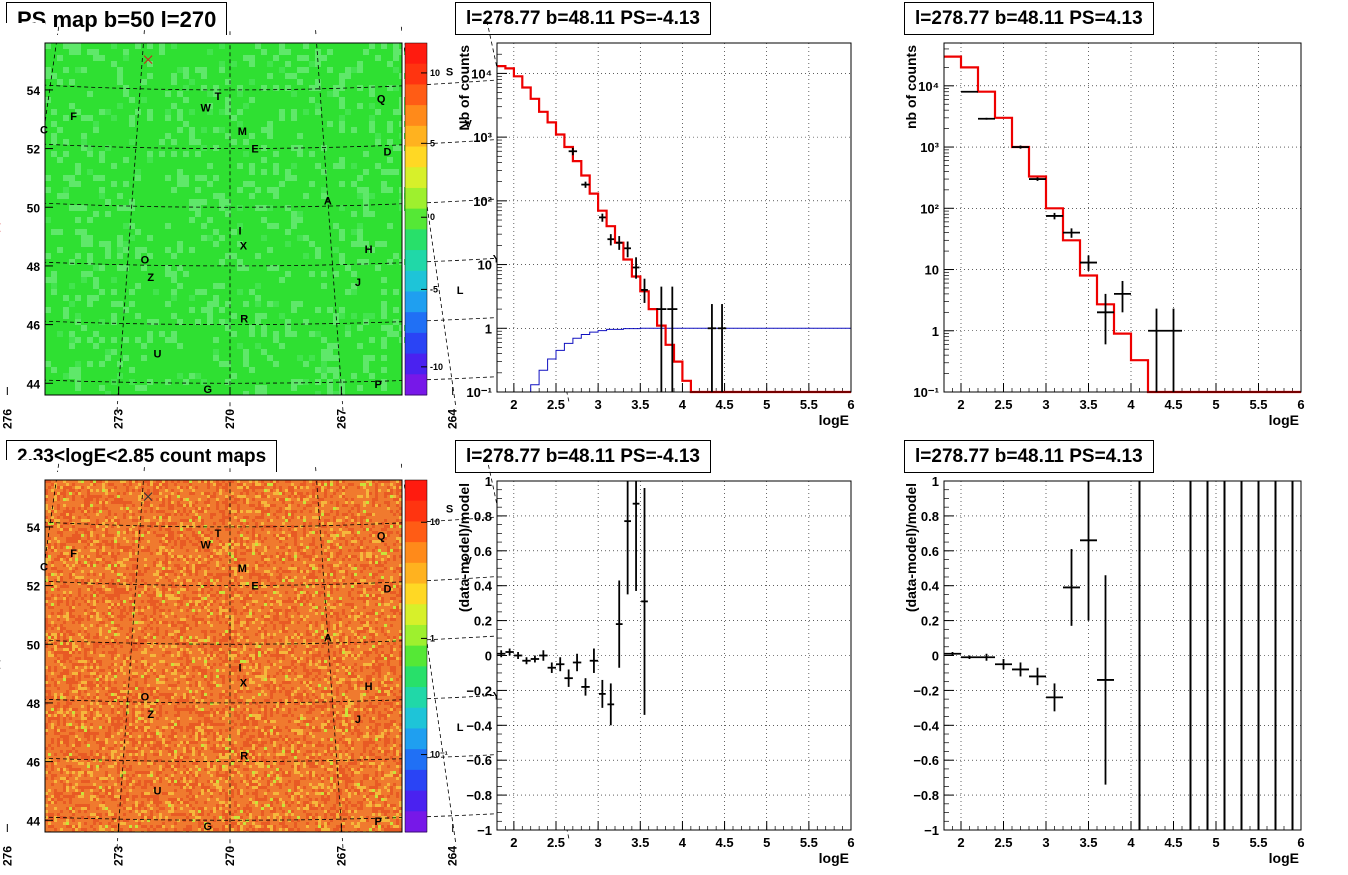 The width and height of the screenshot is (1348, 875). What do you see at coordinates (416, 240) in the screenshot?
I see `colorbar-swatch` at bounding box center [416, 240].